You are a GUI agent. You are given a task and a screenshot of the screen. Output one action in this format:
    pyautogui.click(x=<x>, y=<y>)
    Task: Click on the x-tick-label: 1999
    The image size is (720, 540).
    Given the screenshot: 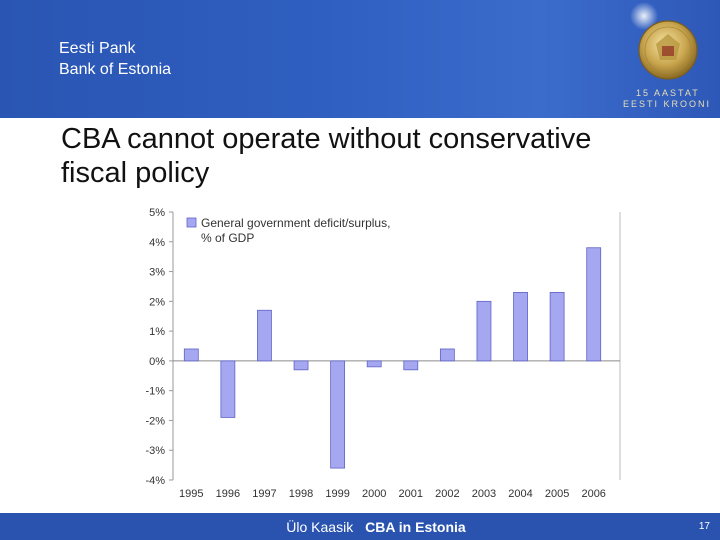 What is the action you would take?
    pyautogui.click(x=337, y=494)
    